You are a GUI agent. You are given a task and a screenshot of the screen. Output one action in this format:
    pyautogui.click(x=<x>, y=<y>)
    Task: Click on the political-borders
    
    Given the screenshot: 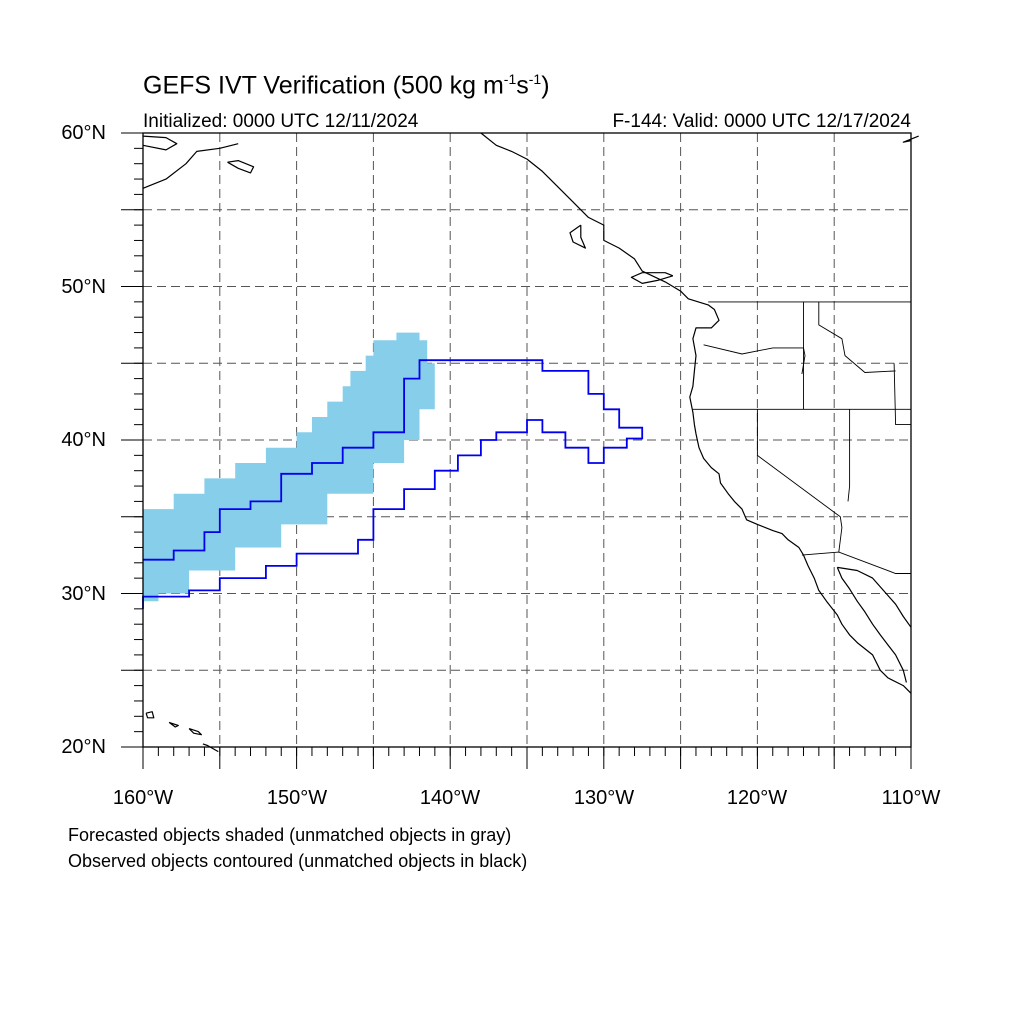 What is the action you would take?
    pyautogui.click(x=801, y=437)
    